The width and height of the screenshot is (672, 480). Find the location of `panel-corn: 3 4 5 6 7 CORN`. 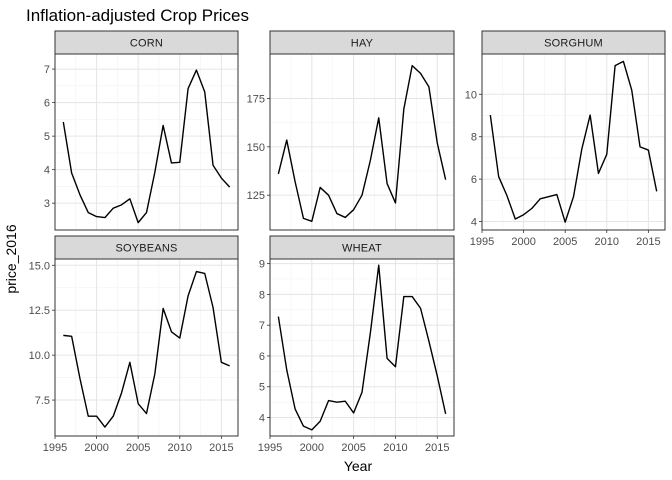

panel-corn: 3 4 5 6 7 CORN is located at coordinates (141, 130).